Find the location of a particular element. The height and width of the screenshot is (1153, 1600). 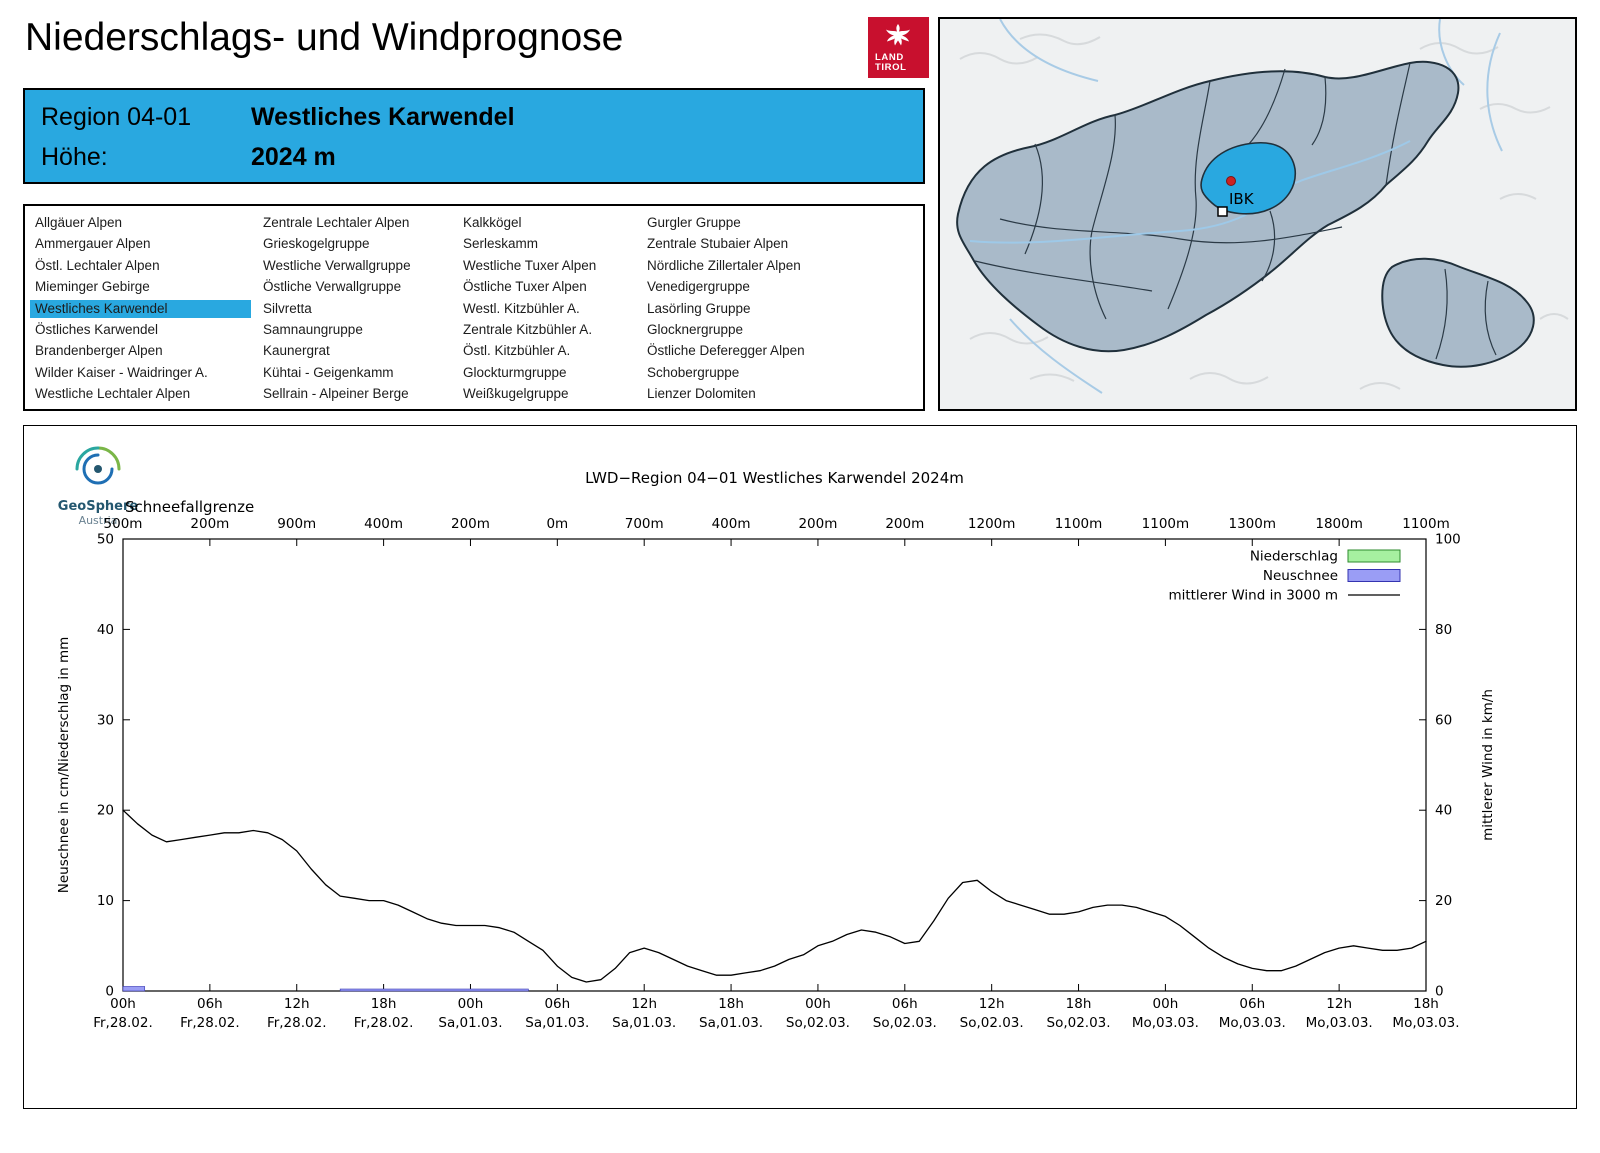

region-name-value: Westliches Karwendel is located at coordinates (383, 117).